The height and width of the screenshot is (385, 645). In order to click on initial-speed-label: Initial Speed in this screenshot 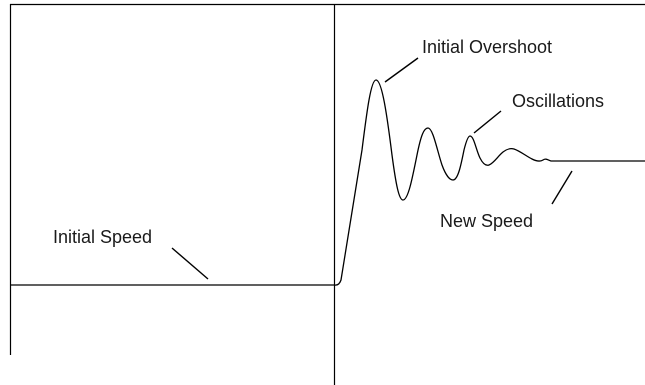, I will do `click(102, 237)`.